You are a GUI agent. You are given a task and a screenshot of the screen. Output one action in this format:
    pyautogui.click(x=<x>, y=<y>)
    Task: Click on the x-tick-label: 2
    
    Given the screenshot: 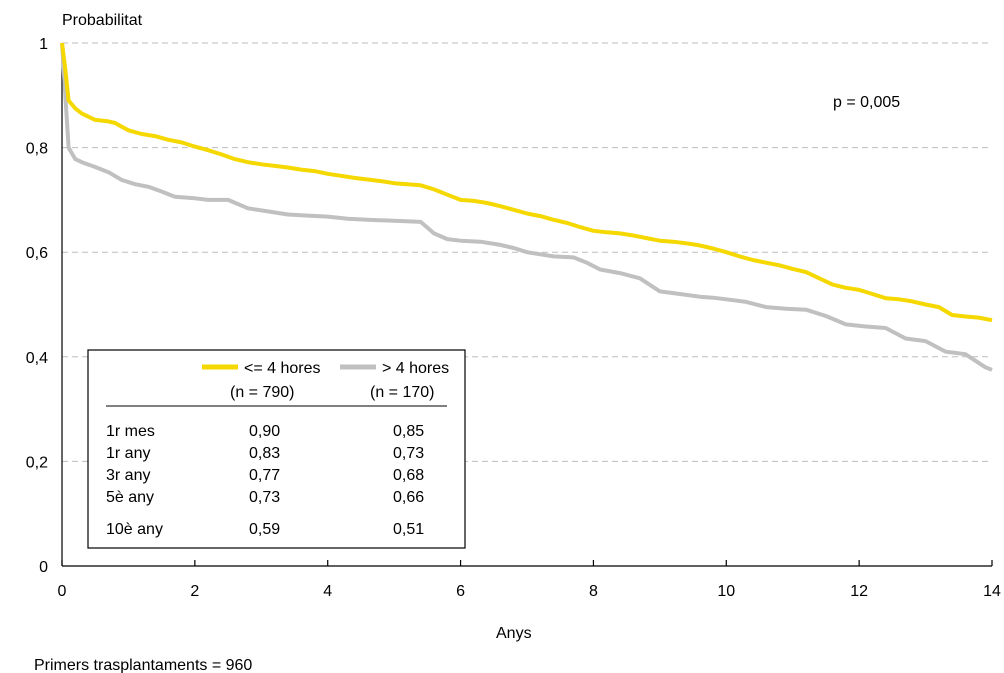 What is the action you would take?
    pyautogui.click(x=194, y=591)
    